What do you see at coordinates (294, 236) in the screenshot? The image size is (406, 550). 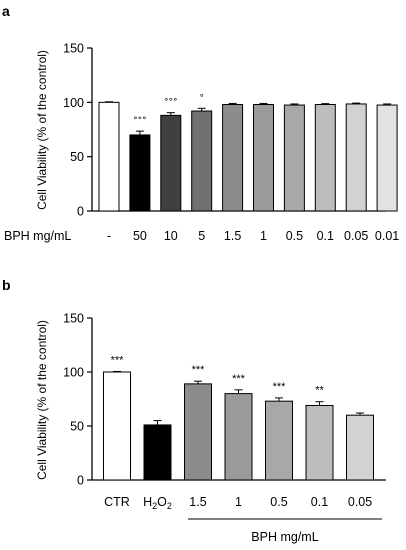 I see `panel-a-category-label: 0.5` at bounding box center [294, 236].